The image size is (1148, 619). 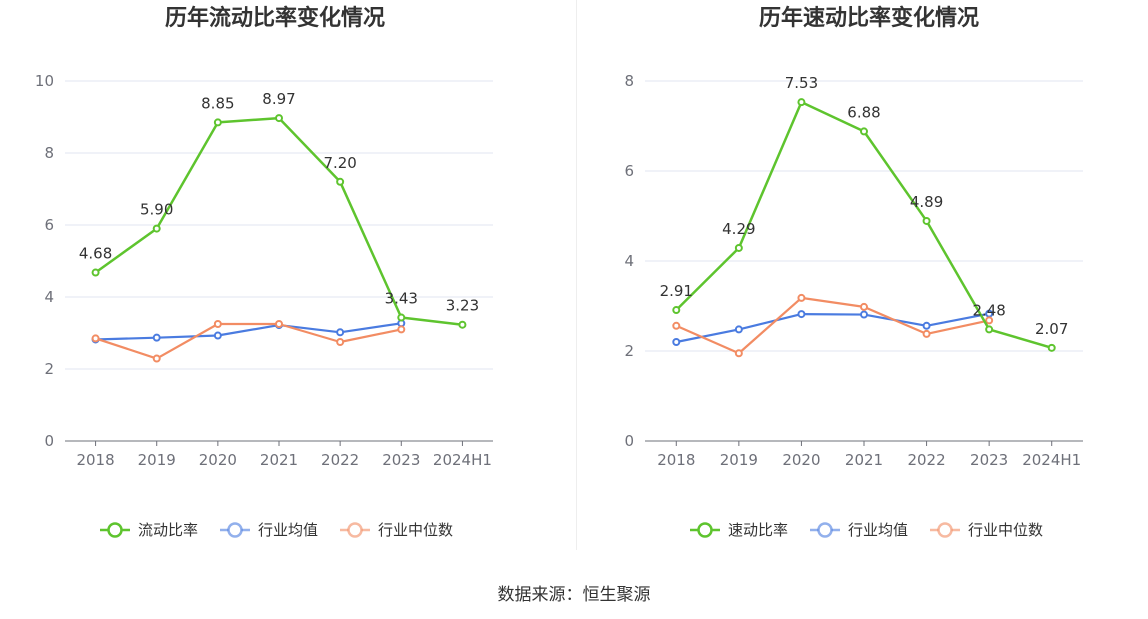 I want to click on legend-label: 流动比率, so click(x=168, y=530).